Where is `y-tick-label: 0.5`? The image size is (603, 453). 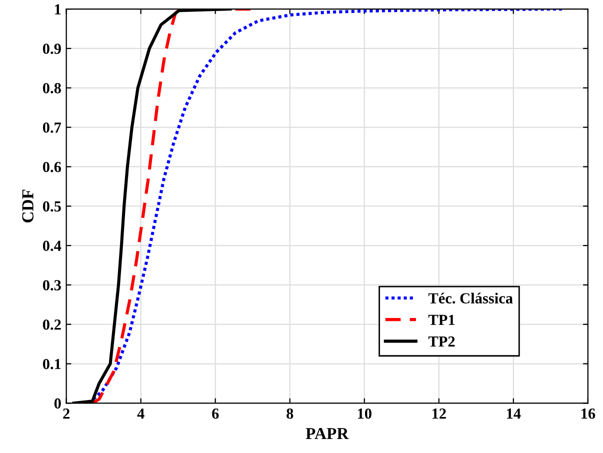
y-tick-label: 0.5 is located at coordinates (51, 206).